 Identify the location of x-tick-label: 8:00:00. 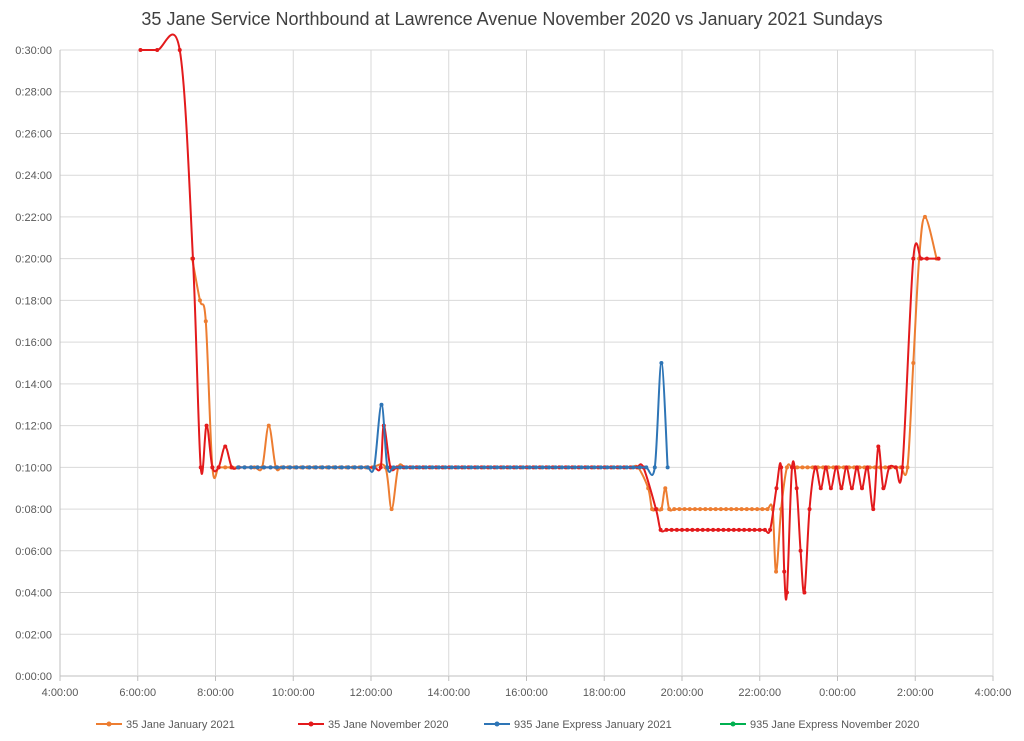
(215, 693).